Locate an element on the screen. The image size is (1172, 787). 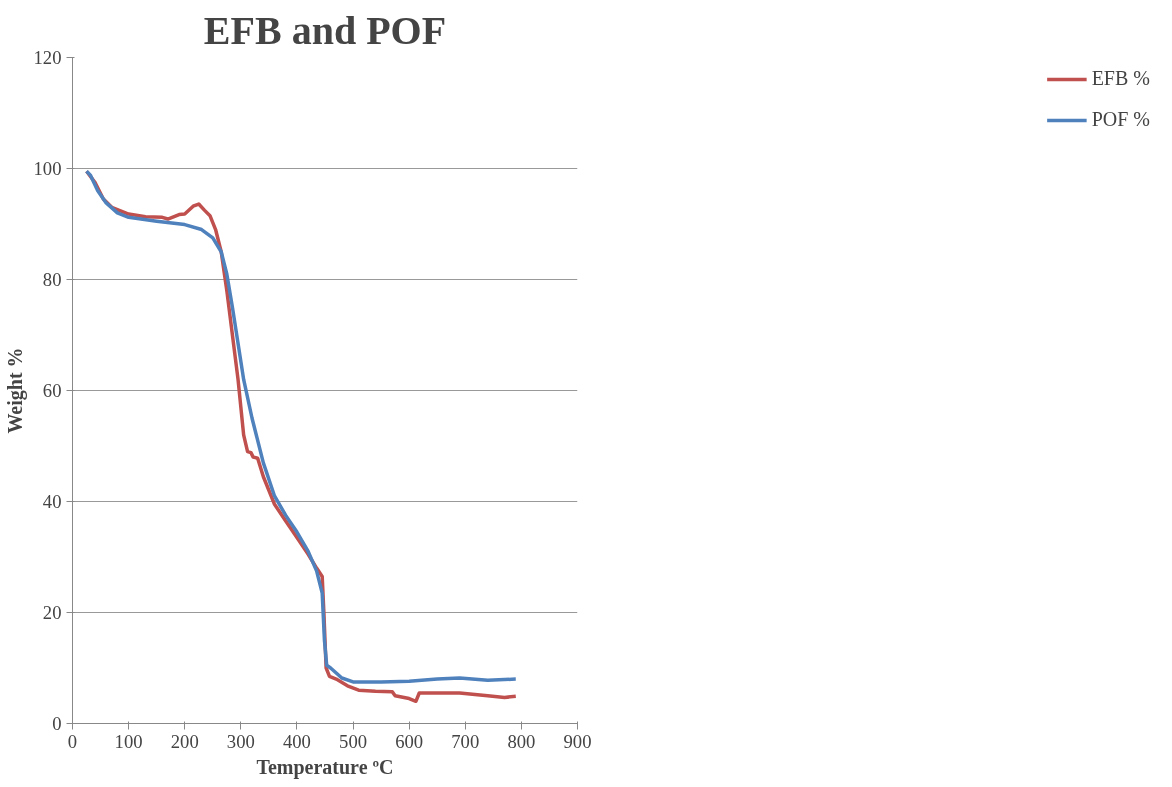
x-tick-label: 300 is located at coordinates (240, 741).